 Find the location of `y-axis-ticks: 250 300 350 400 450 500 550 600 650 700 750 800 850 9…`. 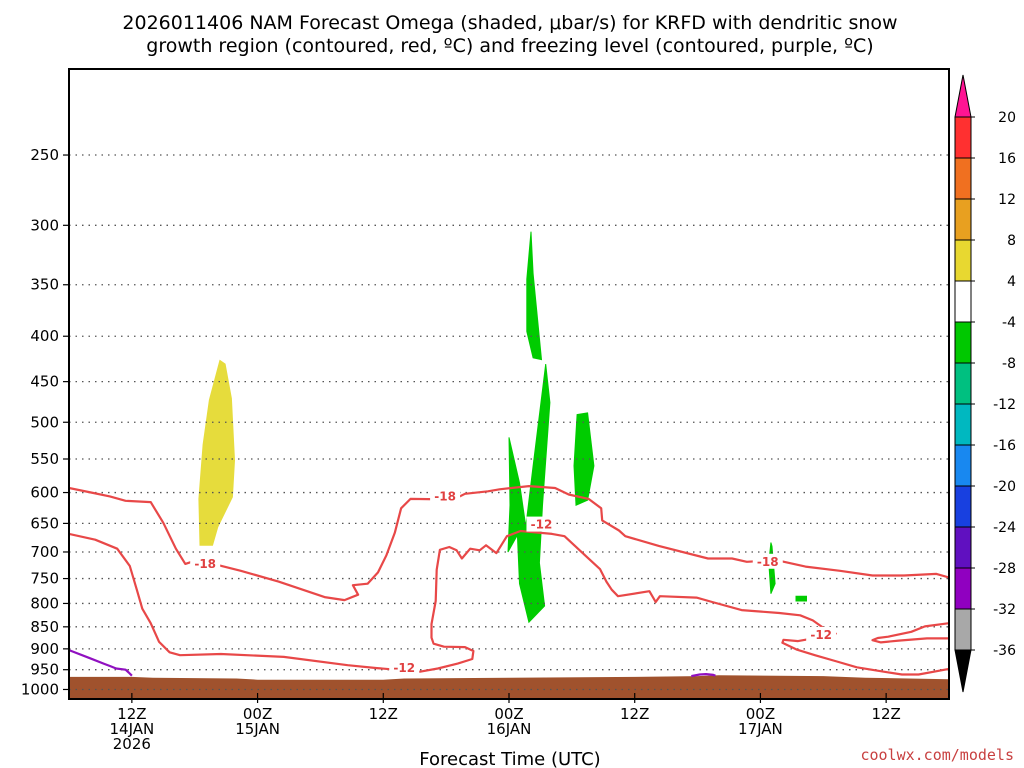

y-axis-ticks: 250 300 350 400 450 500 550 600 650 700 750 800 850 9… is located at coordinates (45, 422).